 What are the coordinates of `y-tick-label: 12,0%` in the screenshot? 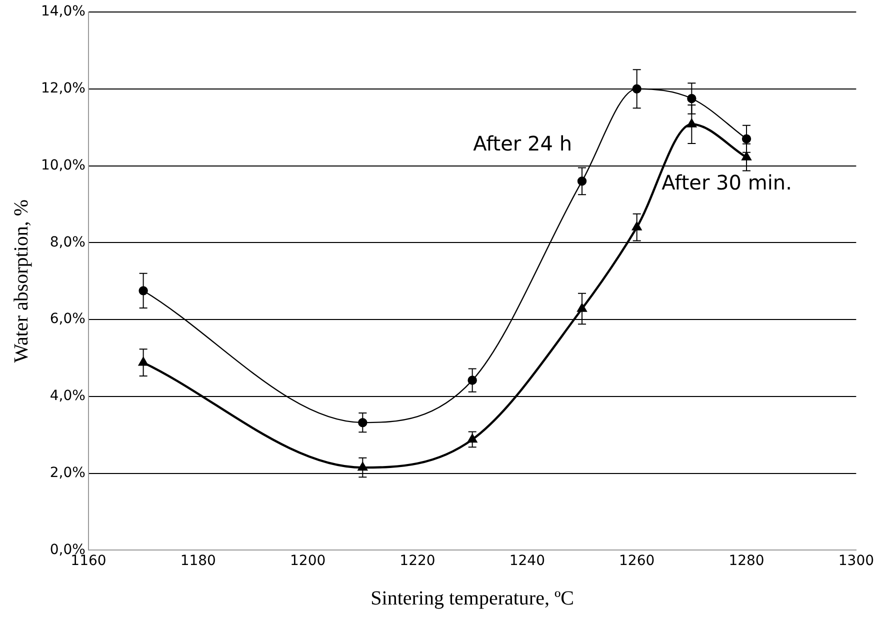 It's located at (63, 88).